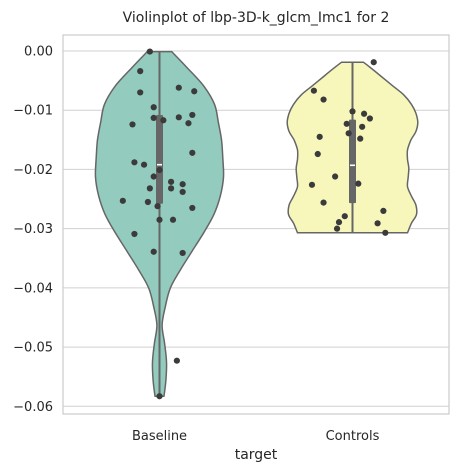 This screenshot has width=459, height=473. Describe the element at coordinates (352, 161) in the screenshot. I see `box-controls` at that location.